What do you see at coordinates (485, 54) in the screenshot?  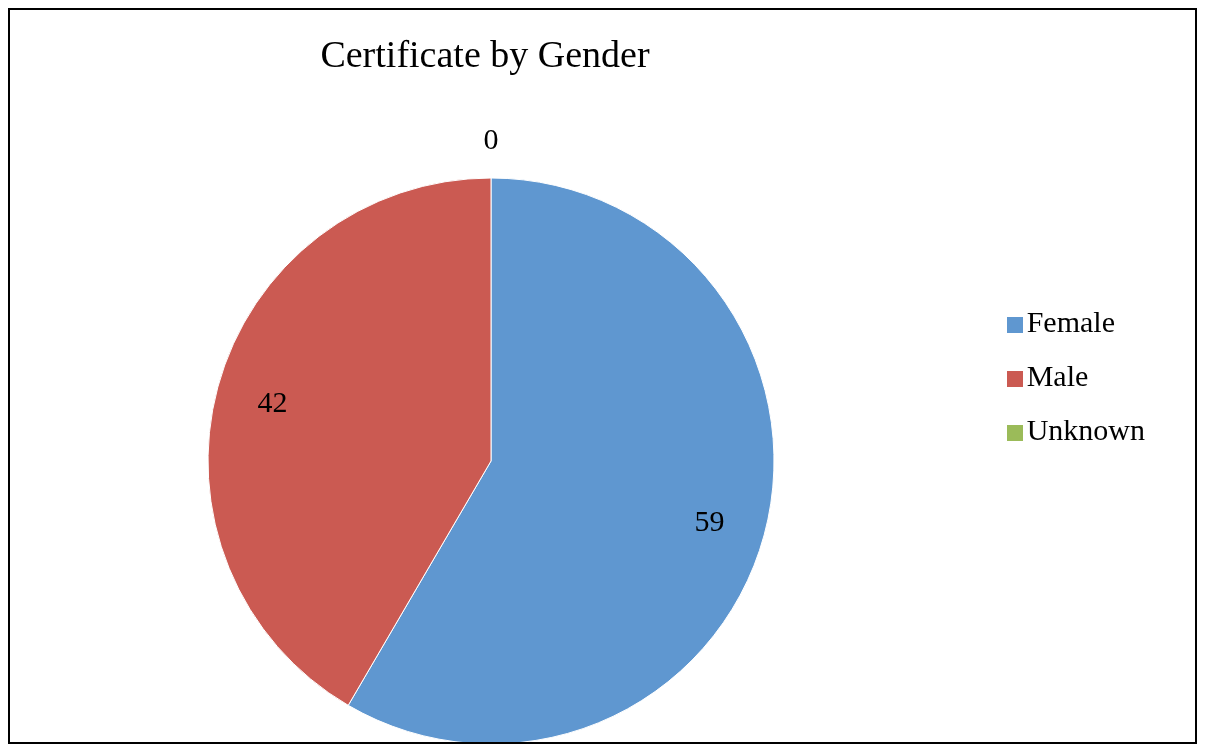 I see `chart-title: Certificate by Gender` at bounding box center [485, 54].